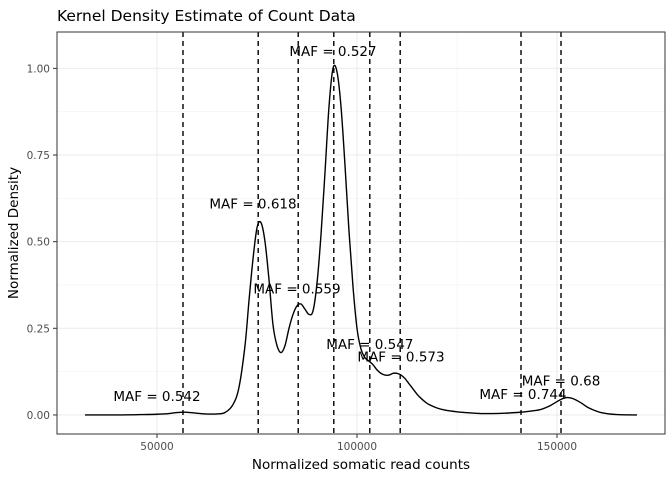 This screenshot has height=480, width=672. Describe the element at coordinates (332, 52) in the screenshot. I see `maf-label-4: MAF = 0.527` at that location.